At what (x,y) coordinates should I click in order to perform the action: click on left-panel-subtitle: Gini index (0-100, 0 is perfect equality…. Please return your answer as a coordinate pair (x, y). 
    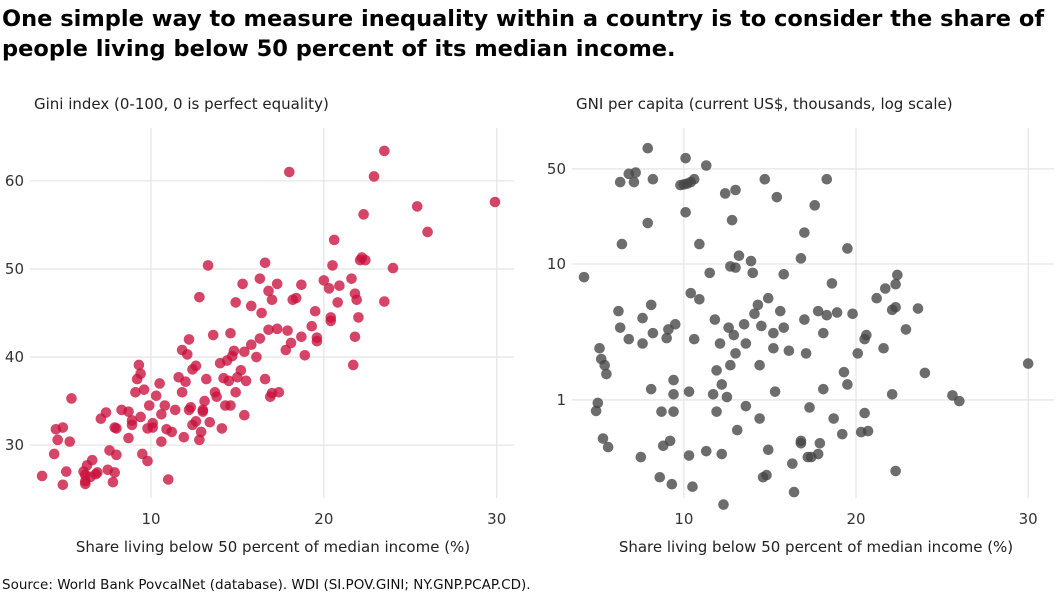
    Looking at the image, I should click on (181, 104).